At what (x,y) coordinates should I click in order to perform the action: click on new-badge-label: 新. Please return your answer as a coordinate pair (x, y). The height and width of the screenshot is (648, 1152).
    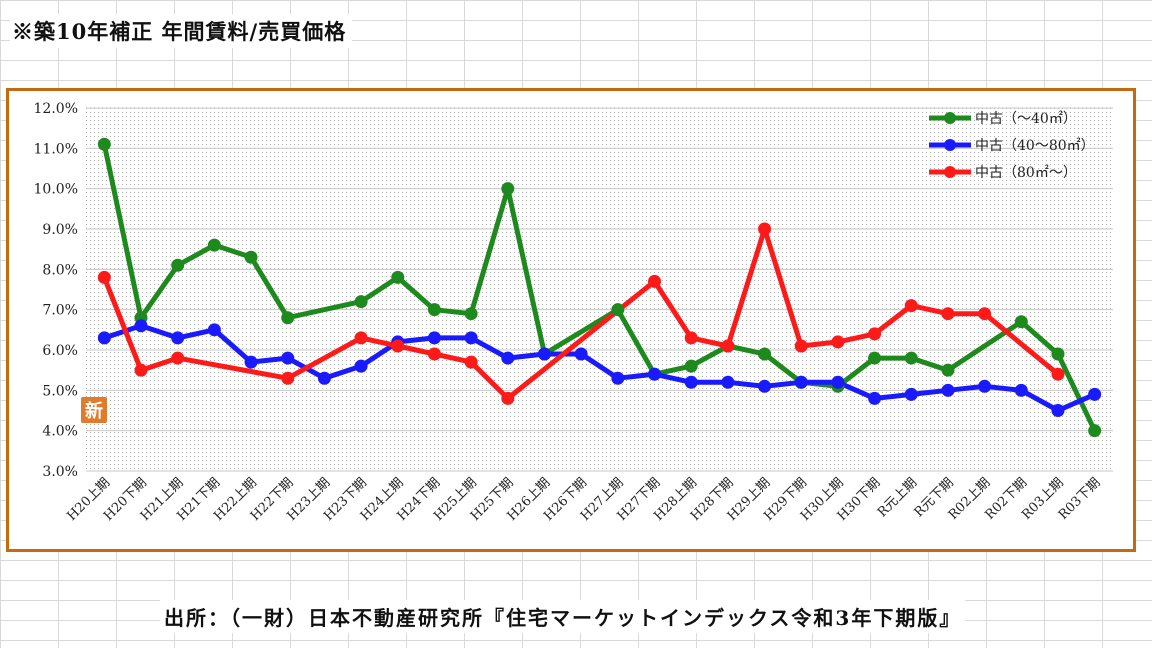
    Looking at the image, I should click on (94, 411).